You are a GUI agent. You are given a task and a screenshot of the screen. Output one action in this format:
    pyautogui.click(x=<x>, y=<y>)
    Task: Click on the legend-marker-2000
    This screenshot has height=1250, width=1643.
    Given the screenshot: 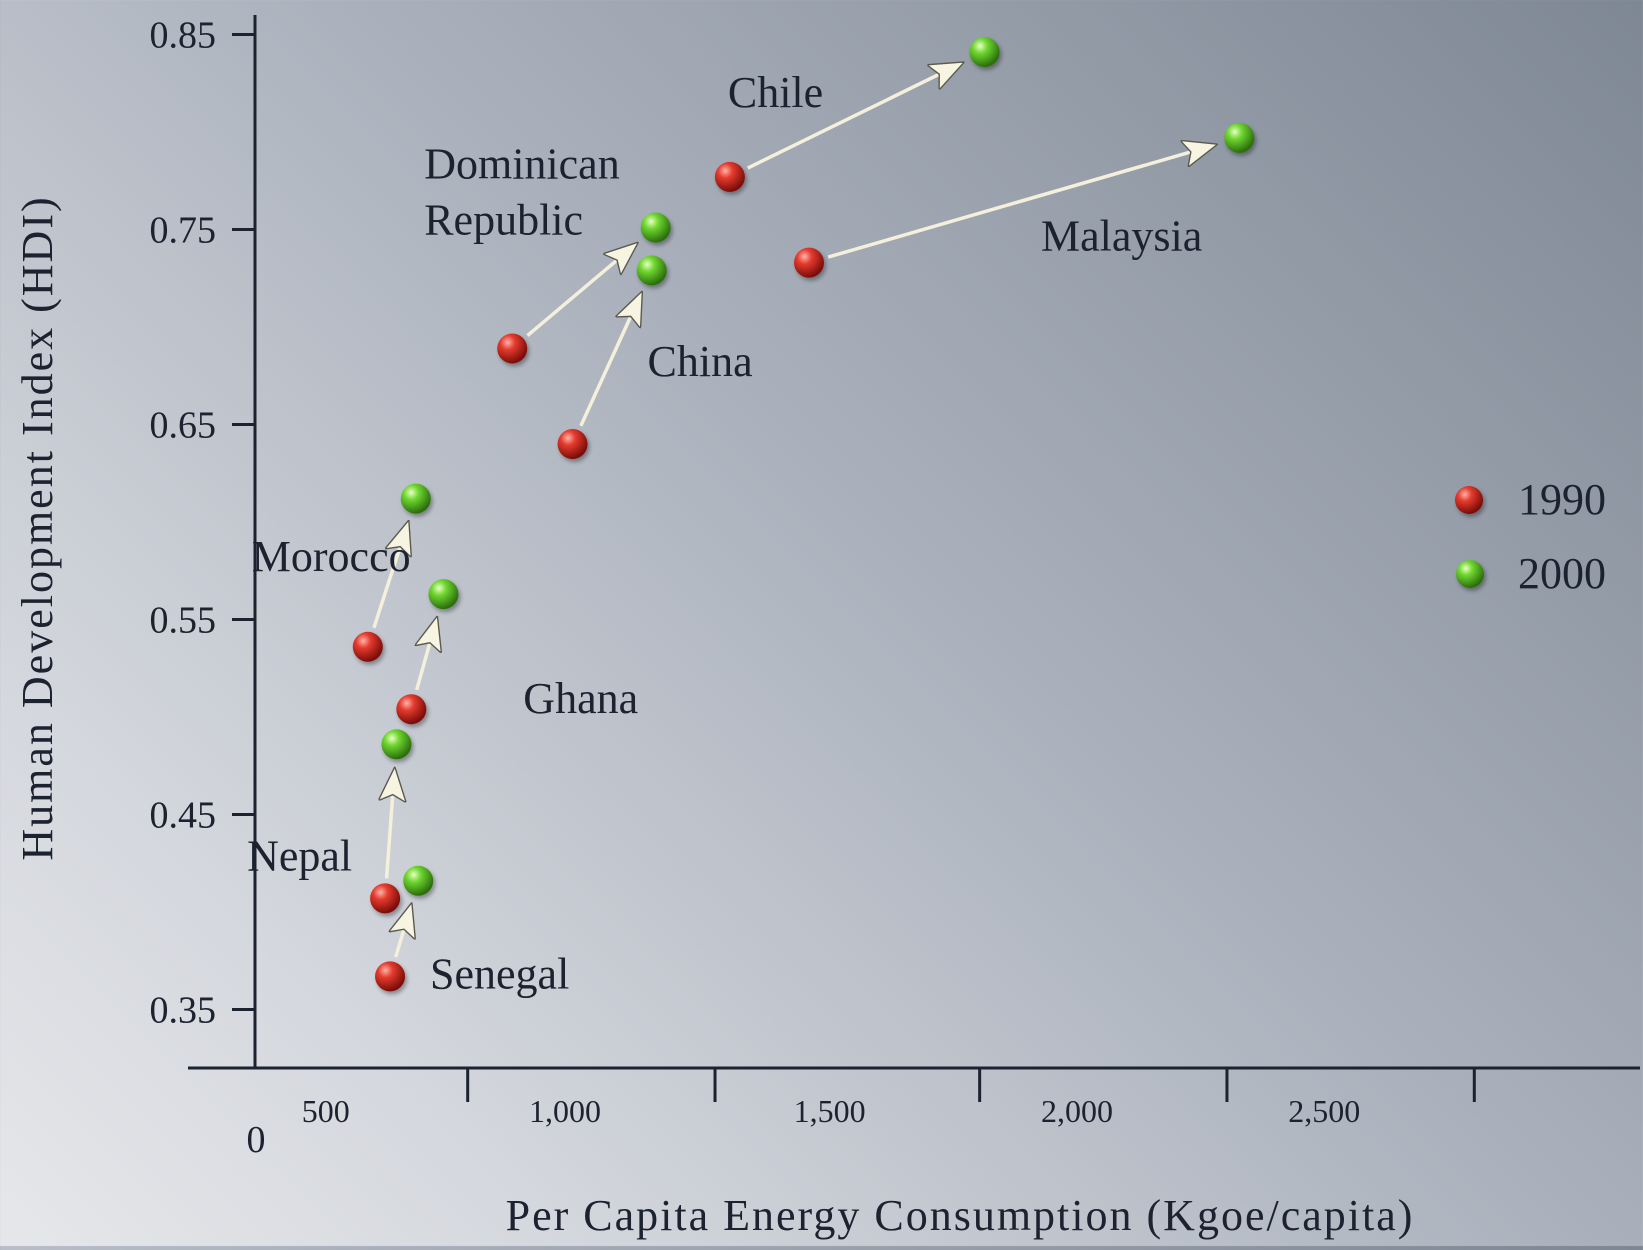 What is the action you would take?
    pyautogui.click(x=1470, y=574)
    